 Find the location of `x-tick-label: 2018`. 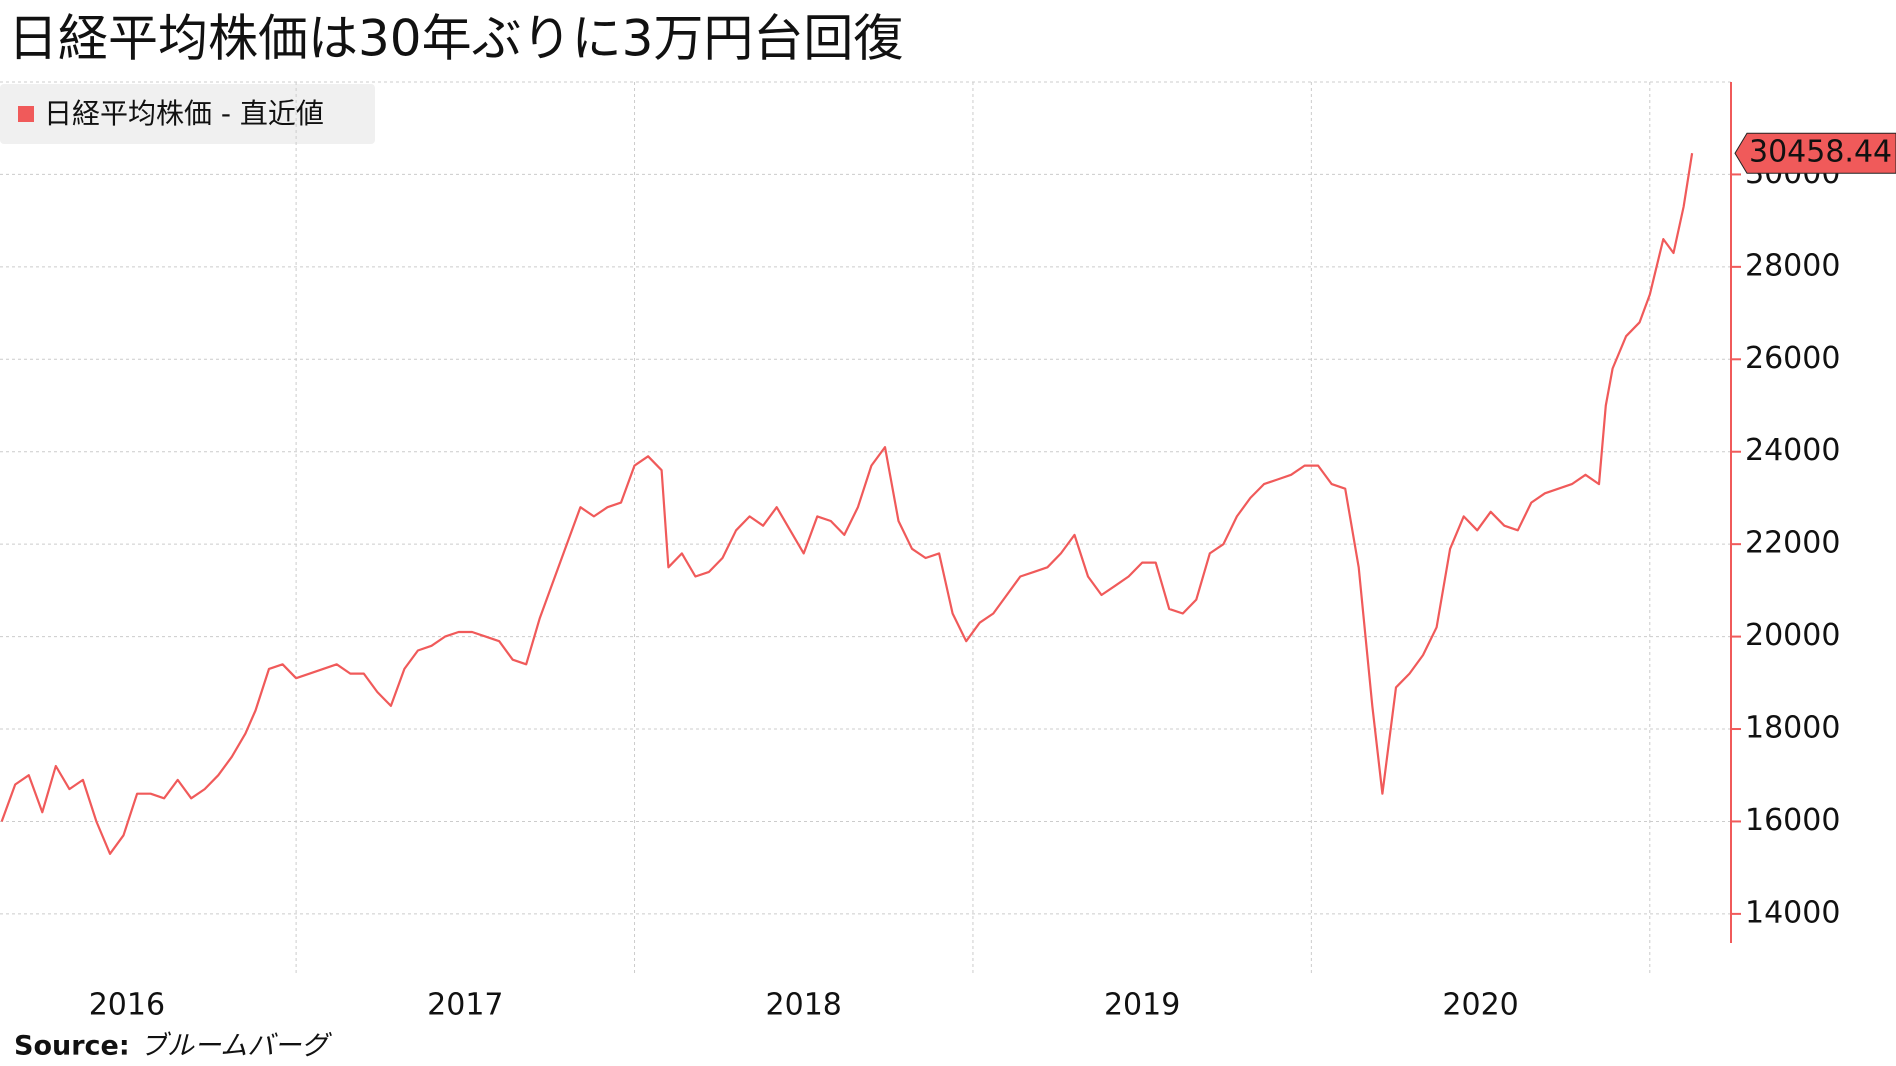

x-tick-label: 2018 is located at coordinates (804, 1005).